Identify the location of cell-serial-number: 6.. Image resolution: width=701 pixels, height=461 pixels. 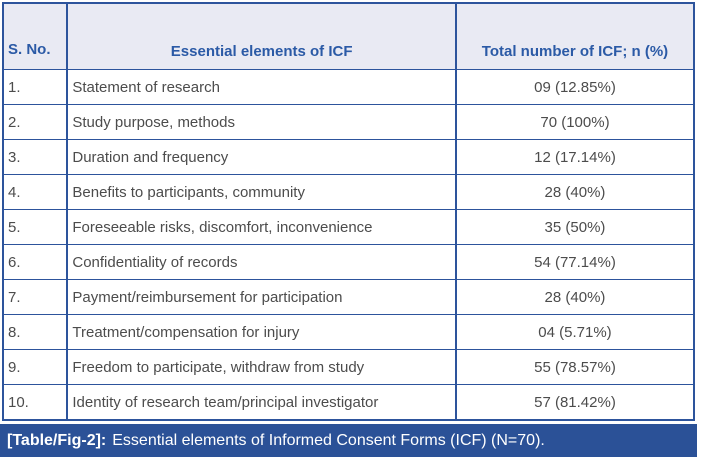
(35, 262).